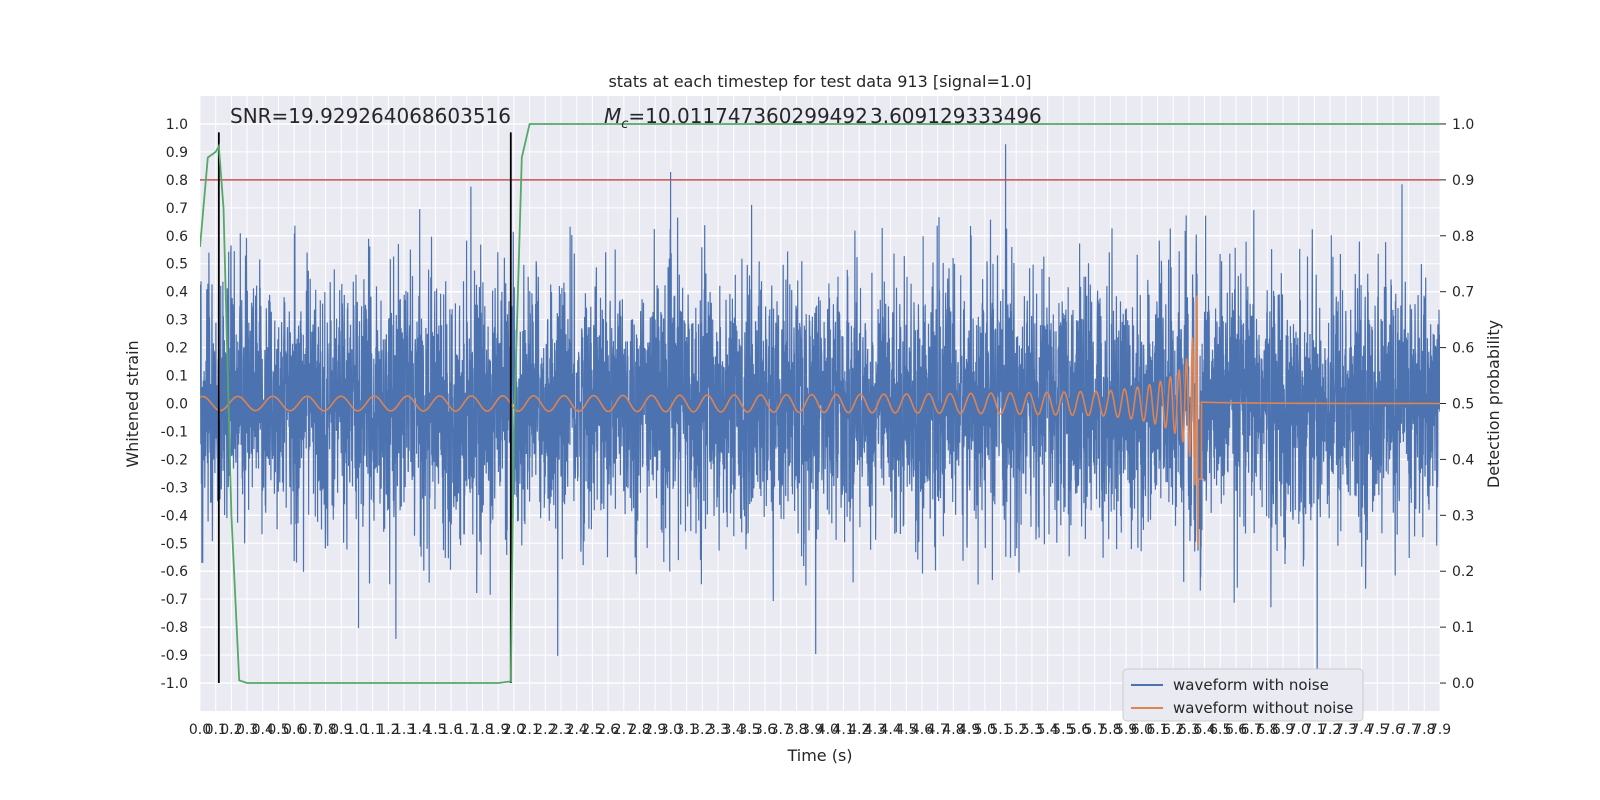  Describe the element at coordinates (177, 125) in the screenshot. I see `y-tick-label: 1.0` at that location.